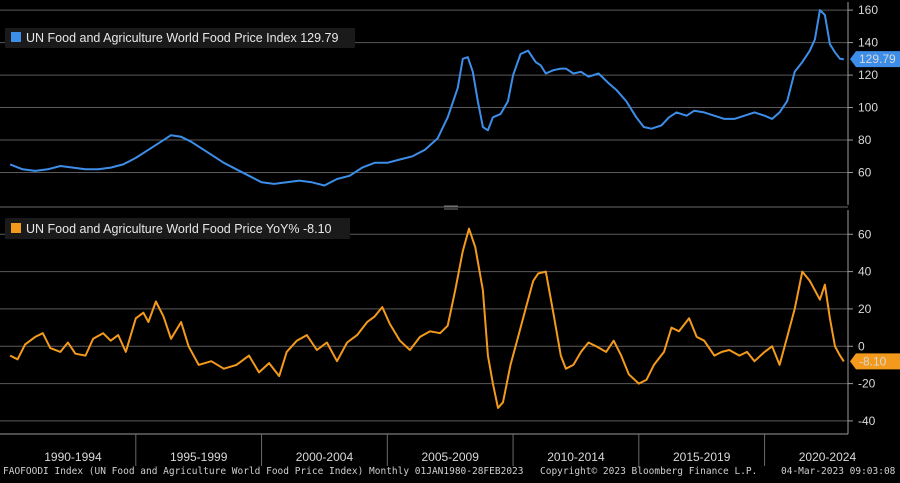 This screenshot has width=900, height=483. What do you see at coordinates (838, 471) in the screenshot?
I see `footer-timestamp: 04-Mar-2023 09:03:08` at bounding box center [838, 471].